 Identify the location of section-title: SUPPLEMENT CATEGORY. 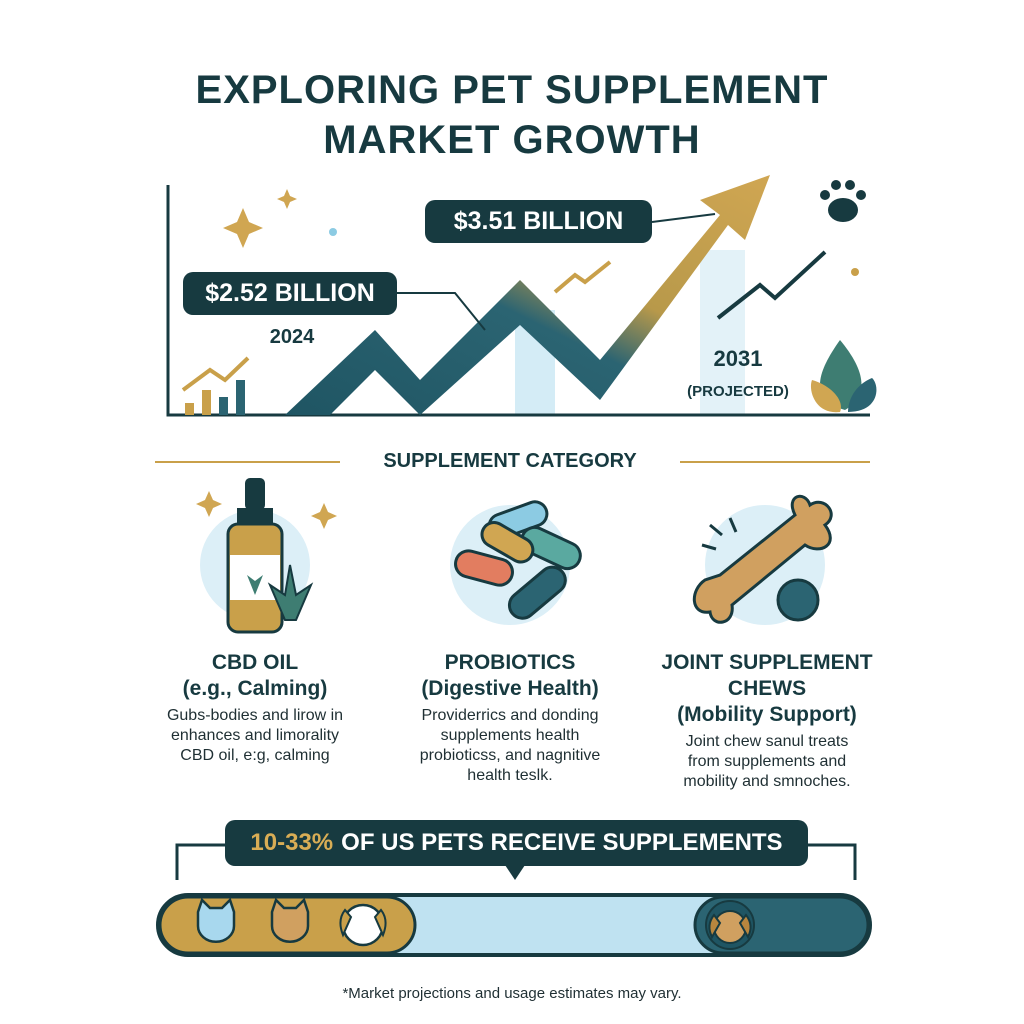
(510, 461).